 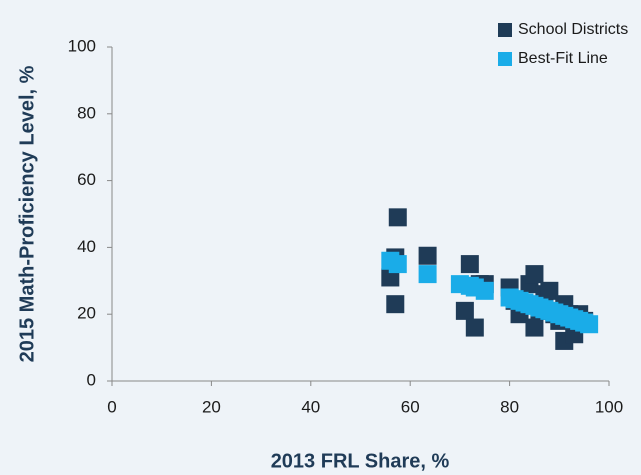 What do you see at coordinates (86, 112) in the screenshot?
I see `y-tick-label: 80` at bounding box center [86, 112].